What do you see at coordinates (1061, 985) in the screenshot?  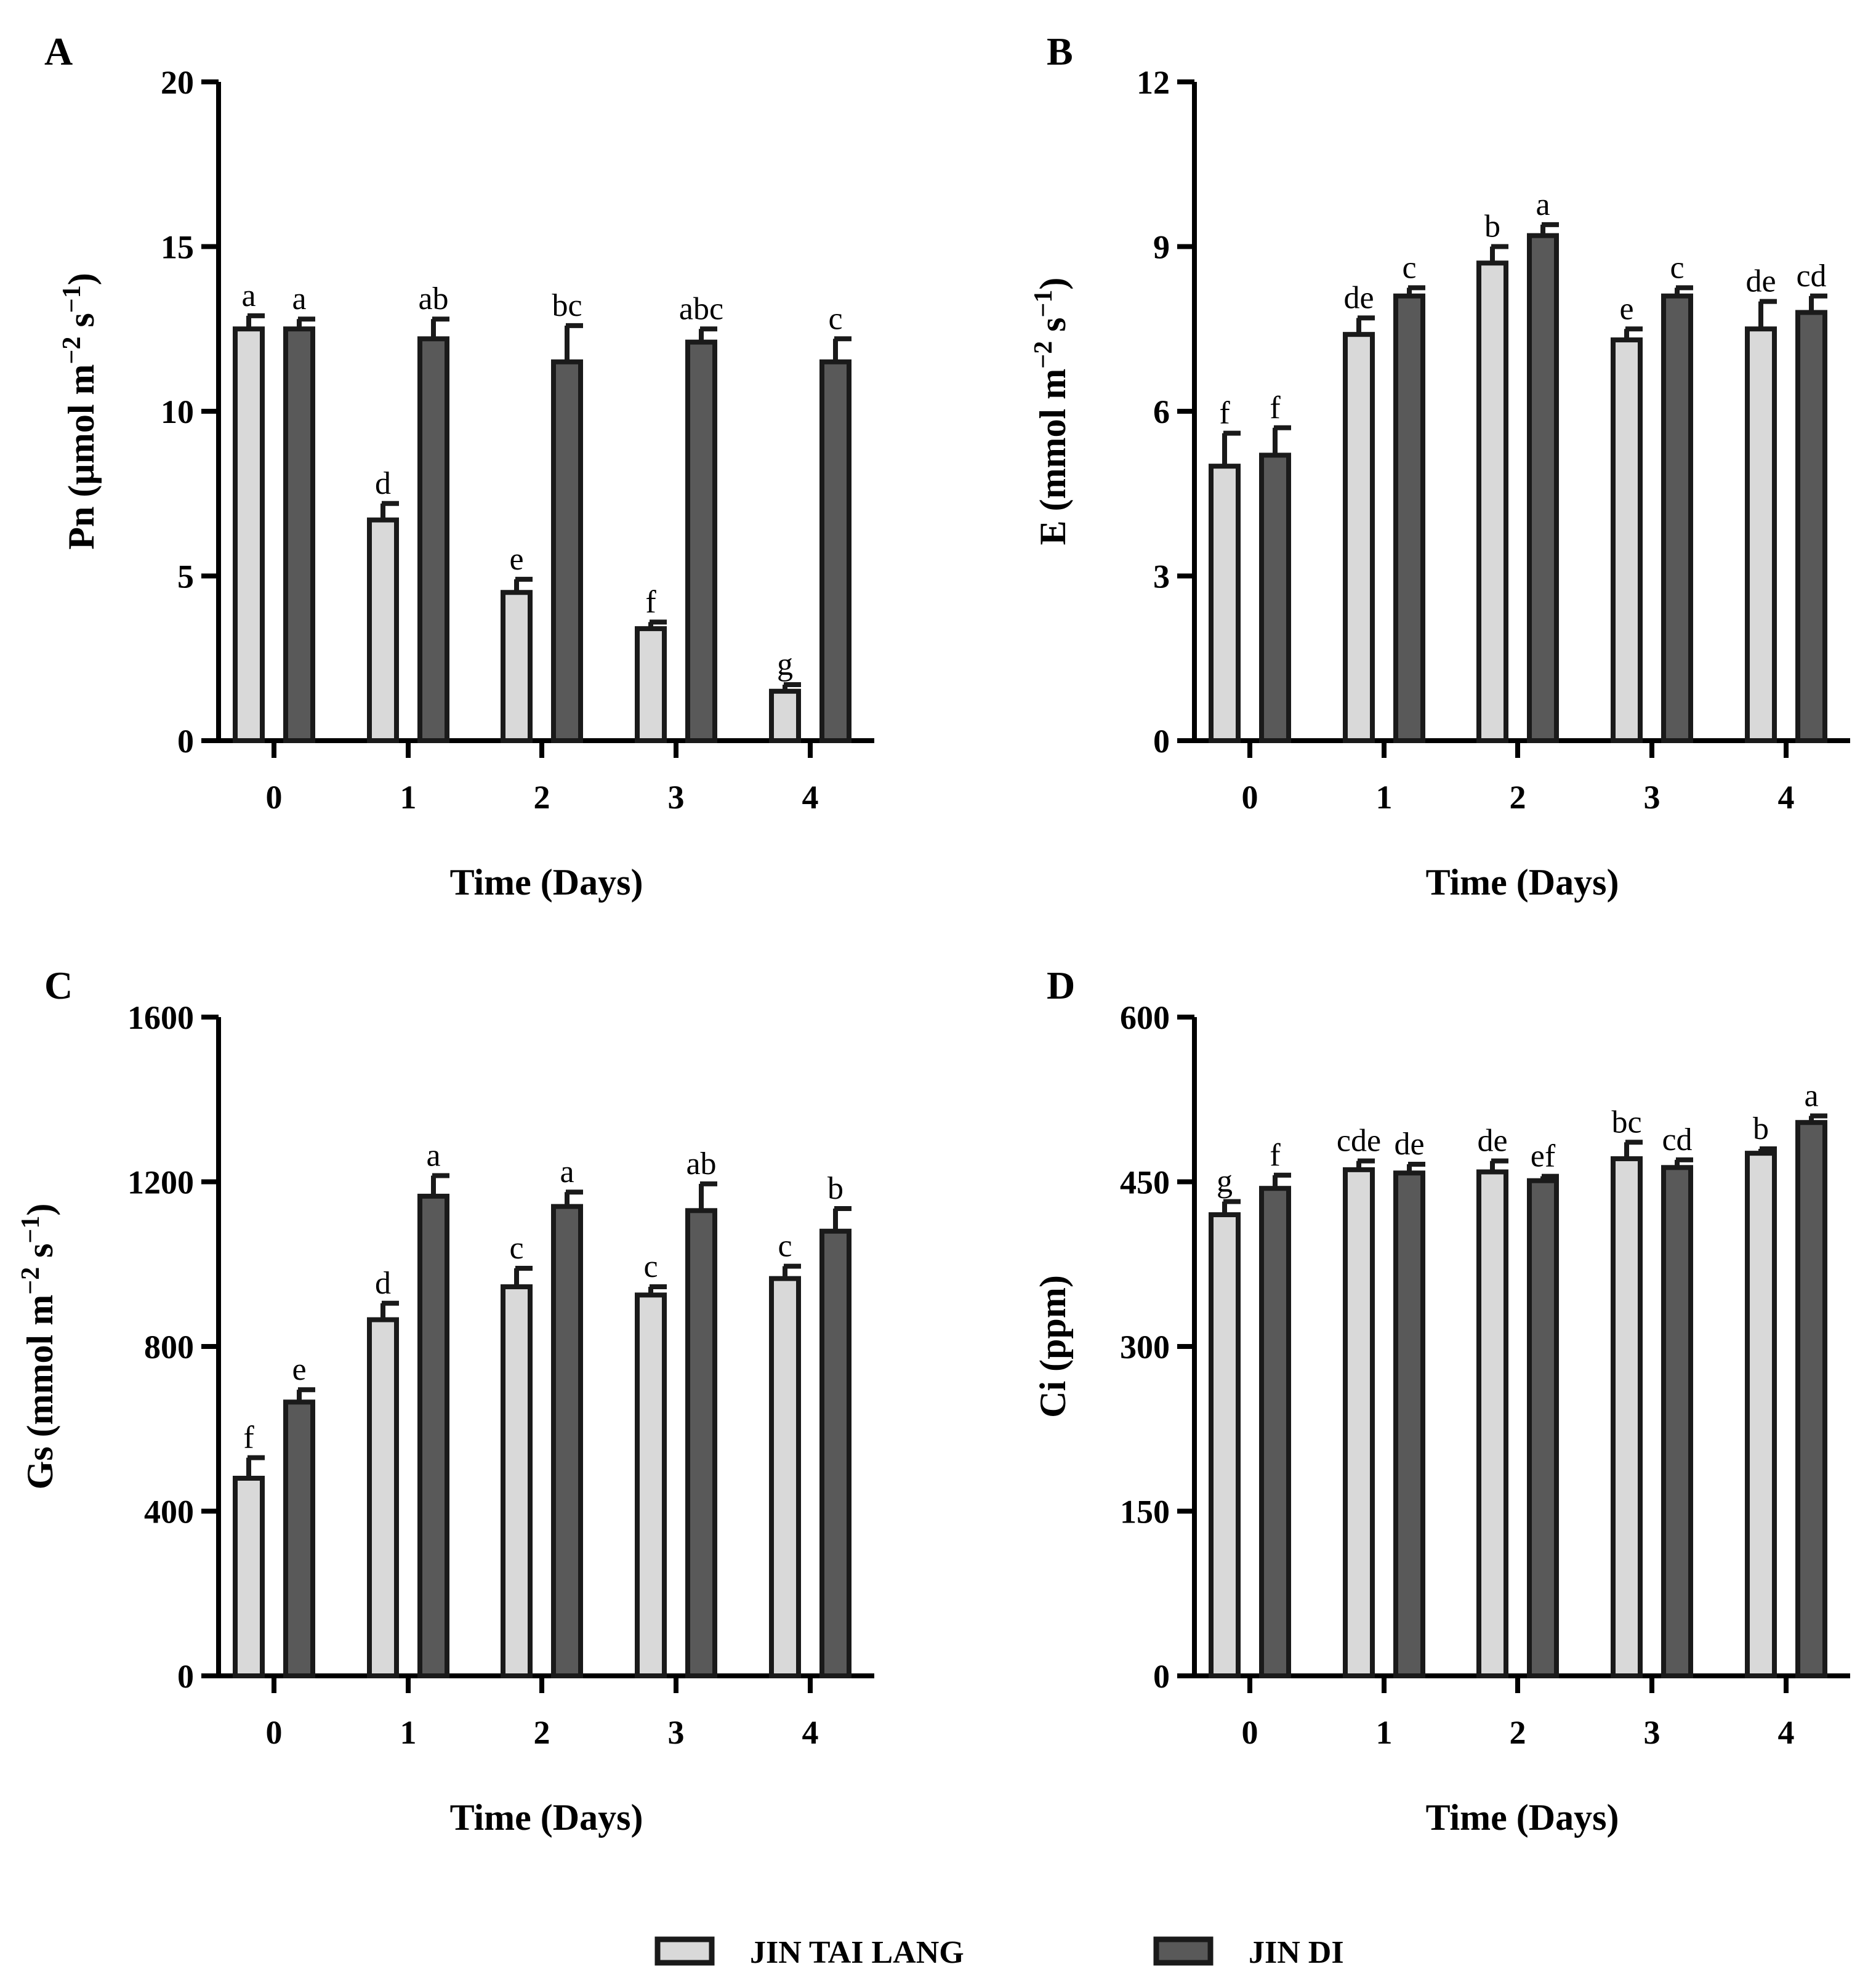 I see `panel-letter: D` at bounding box center [1061, 985].